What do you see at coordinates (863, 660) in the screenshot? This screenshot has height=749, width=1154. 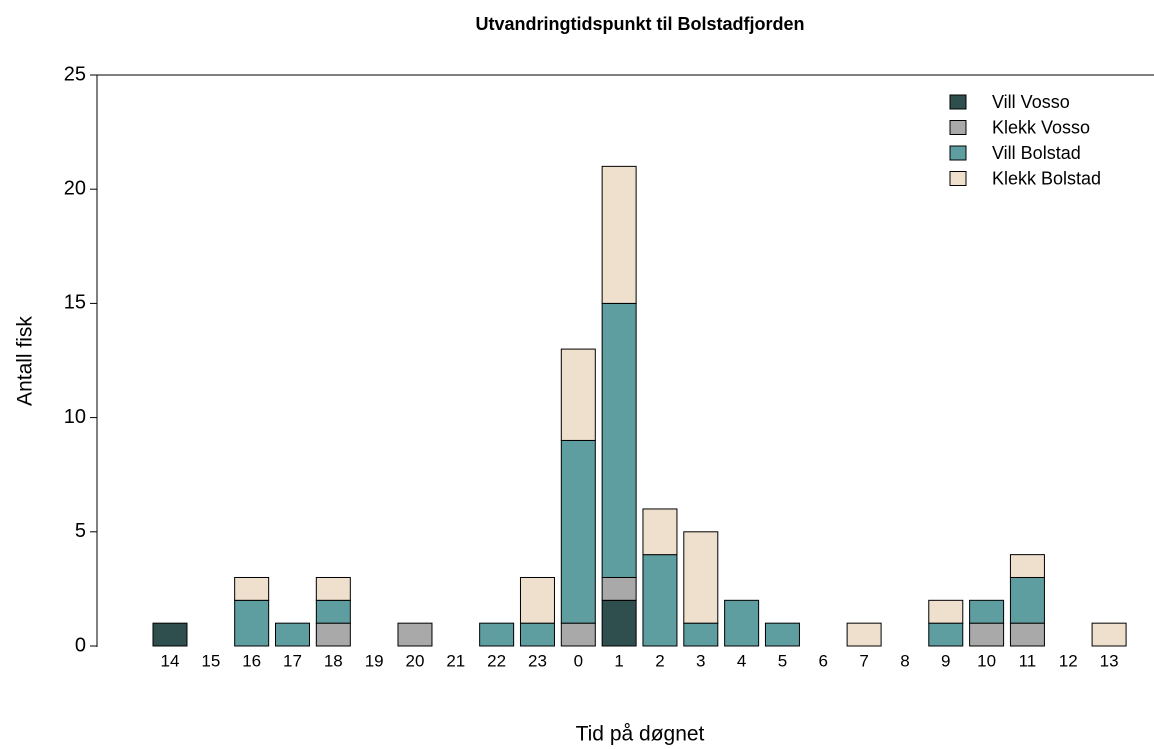 I see `x-tick-label: 7` at bounding box center [863, 660].